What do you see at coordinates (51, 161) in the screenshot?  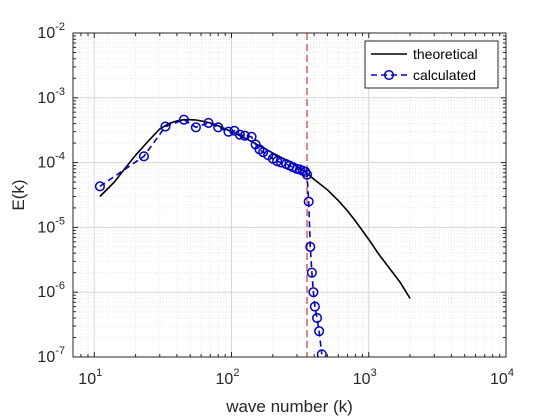 I see `y-tick-label: 10⁻⁴` at bounding box center [51, 161].